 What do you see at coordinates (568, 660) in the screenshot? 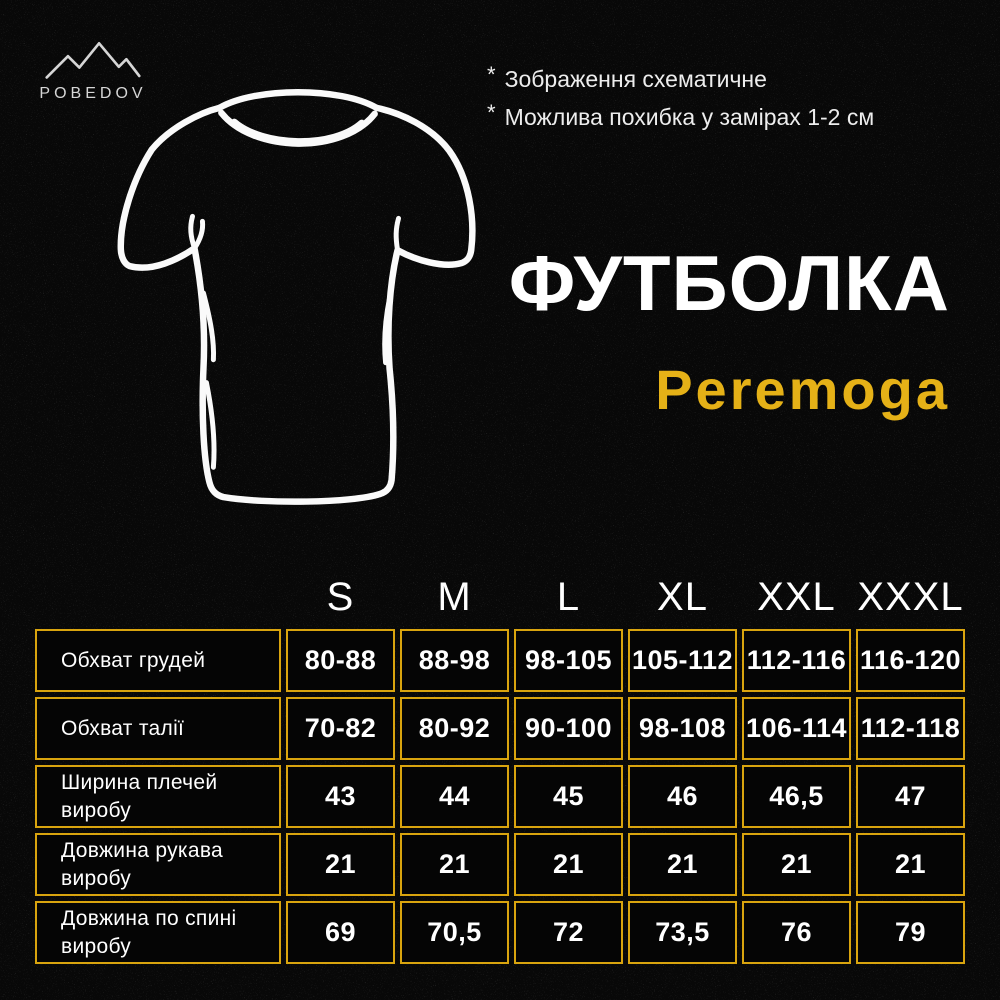
I see `table-cell: 98-105` at bounding box center [568, 660].